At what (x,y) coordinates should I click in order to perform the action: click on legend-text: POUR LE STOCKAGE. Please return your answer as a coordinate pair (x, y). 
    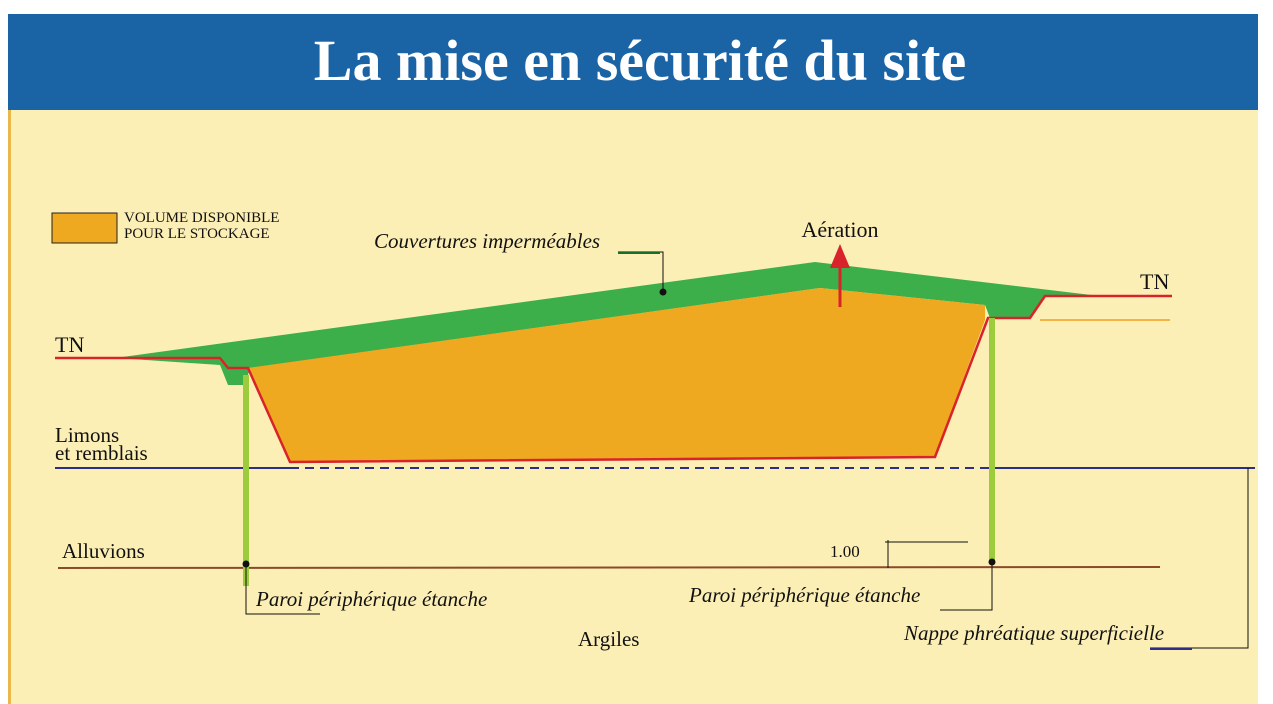
    Looking at the image, I should click on (197, 234).